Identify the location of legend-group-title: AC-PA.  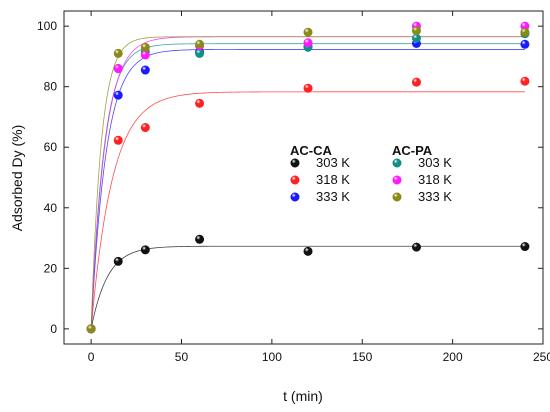
(412, 150).